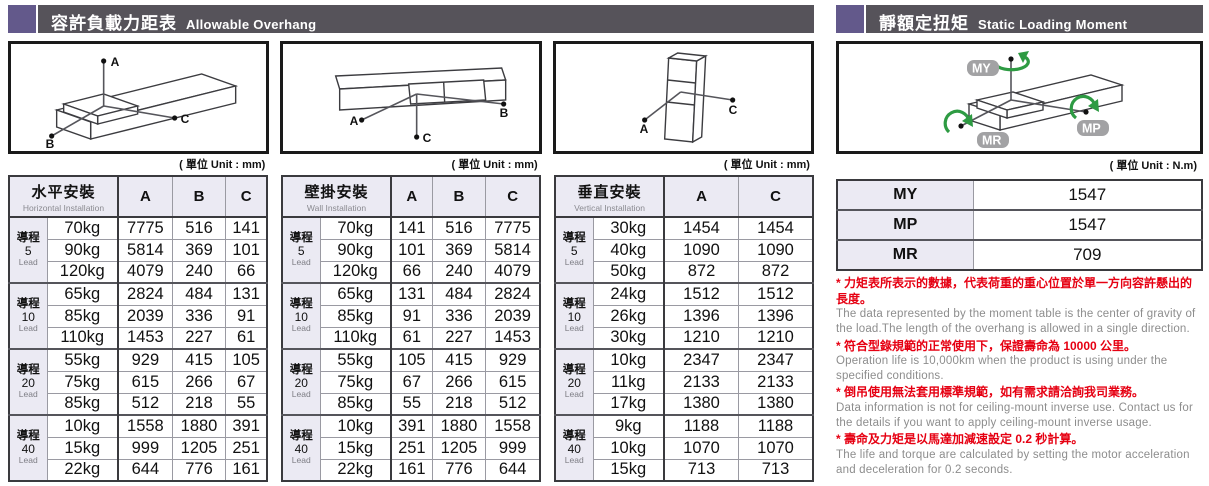  I want to click on value-cell: 67, so click(411, 382).